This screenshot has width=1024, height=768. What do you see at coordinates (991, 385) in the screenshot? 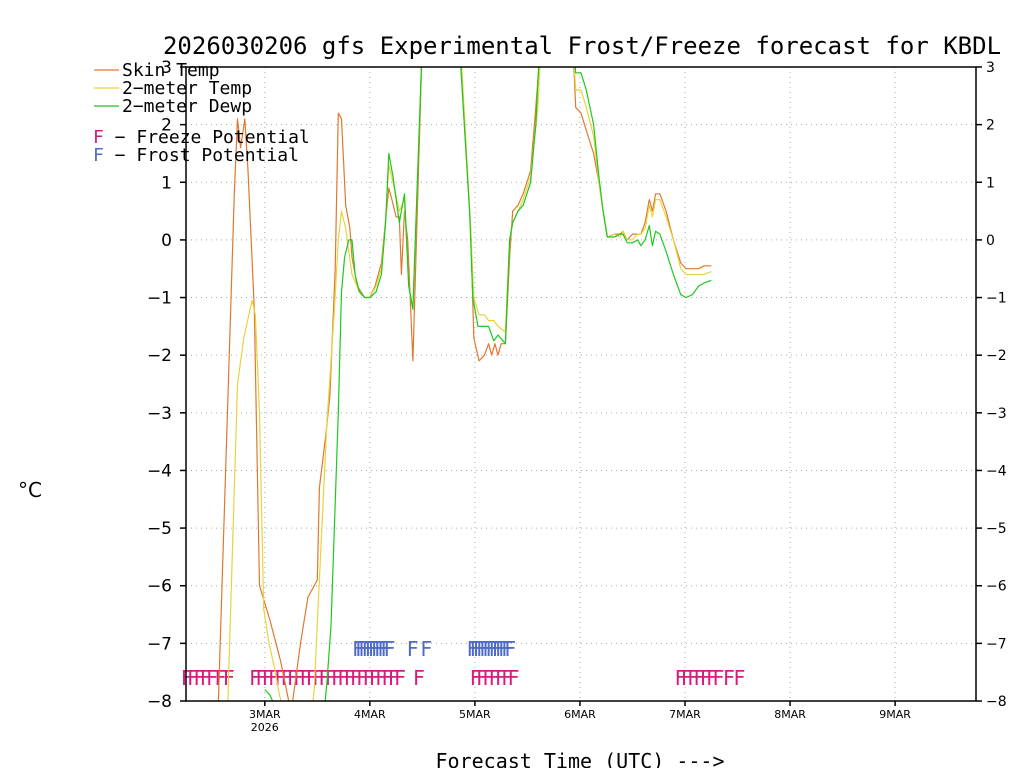
I see `y-axis-right: 3 2 1 0 −1 −2 −3 −4 −5 −6 −7 −8` at bounding box center [991, 385].